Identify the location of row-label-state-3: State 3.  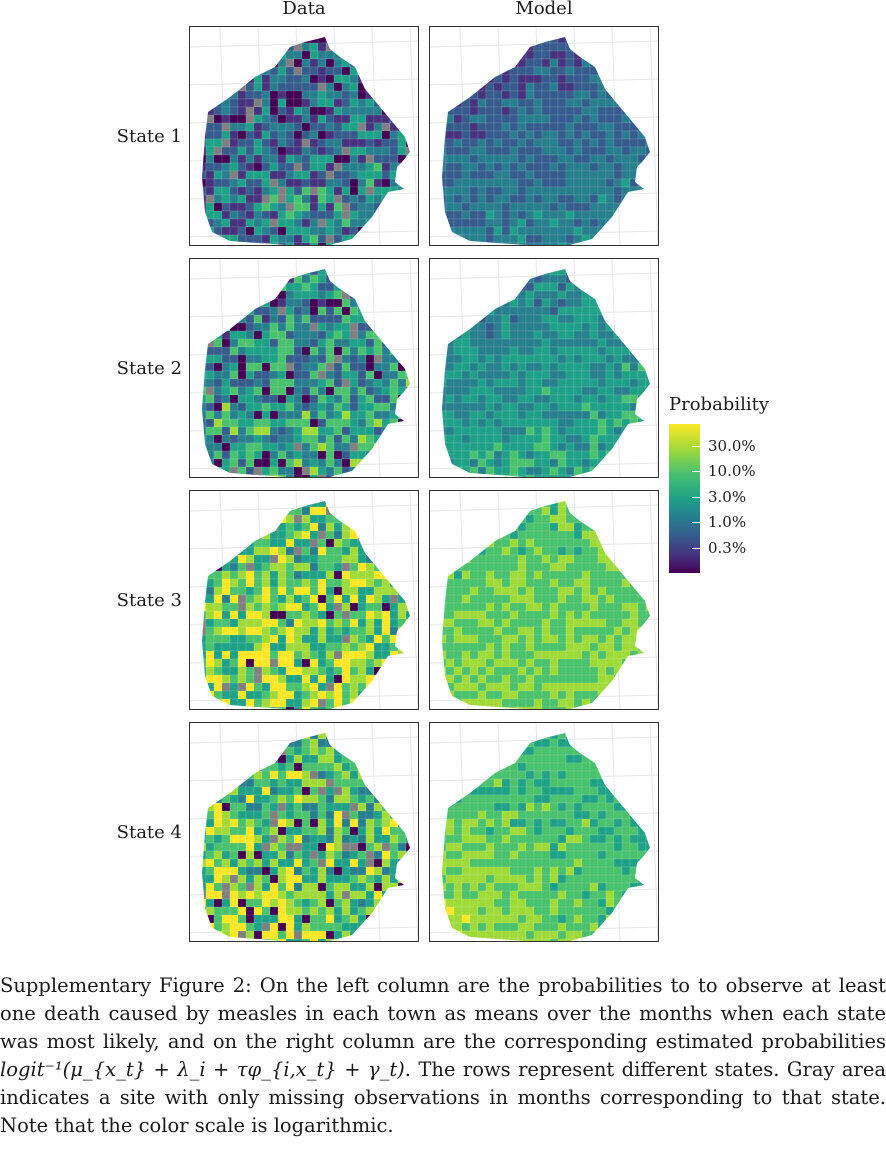
(149, 600).